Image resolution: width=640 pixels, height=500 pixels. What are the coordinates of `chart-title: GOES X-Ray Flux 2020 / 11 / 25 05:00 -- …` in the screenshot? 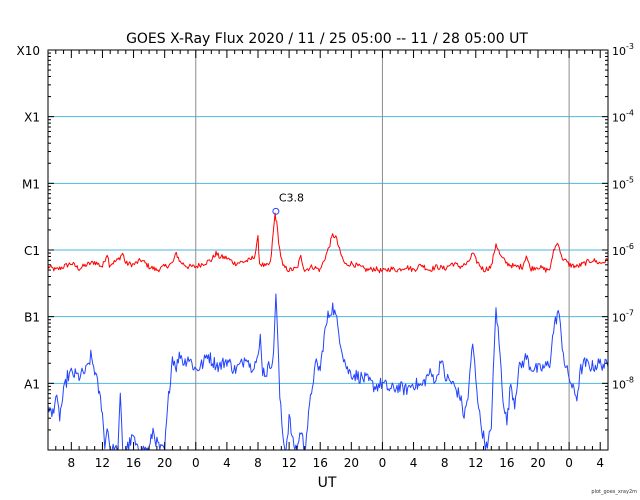 It's located at (327, 39).